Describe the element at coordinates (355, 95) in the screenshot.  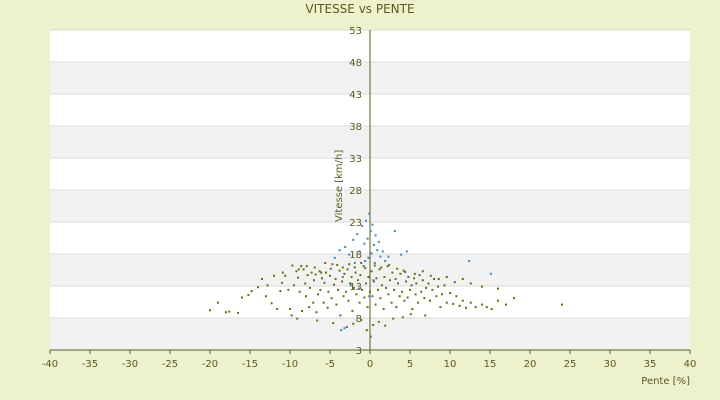
I see `y-tick-label: 43` at that location.